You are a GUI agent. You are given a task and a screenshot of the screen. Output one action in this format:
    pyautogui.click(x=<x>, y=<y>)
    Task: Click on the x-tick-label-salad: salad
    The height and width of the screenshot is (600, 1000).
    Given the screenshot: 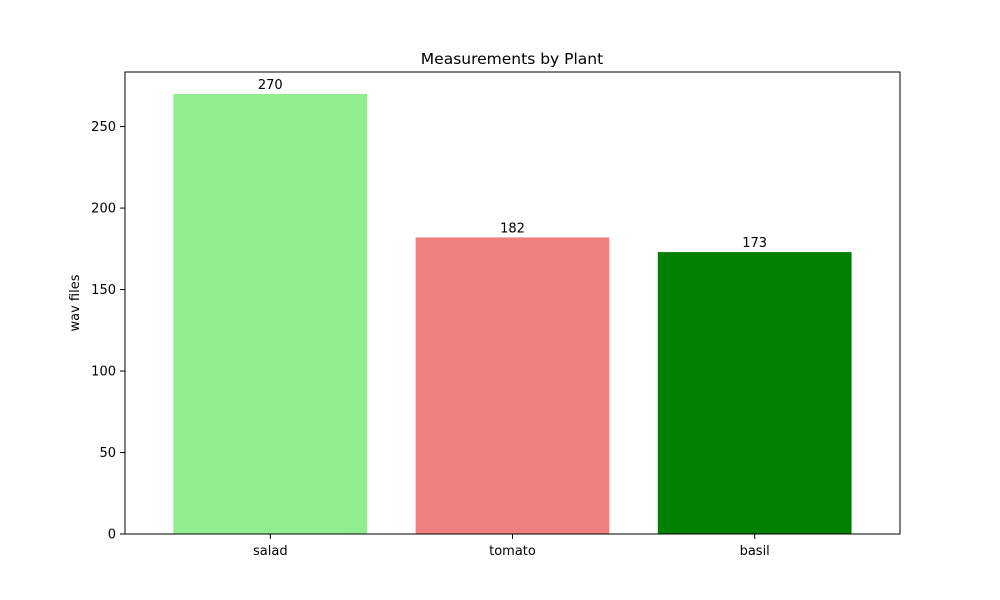 What is the action you would take?
    pyautogui.click(x=270, y=551)
    